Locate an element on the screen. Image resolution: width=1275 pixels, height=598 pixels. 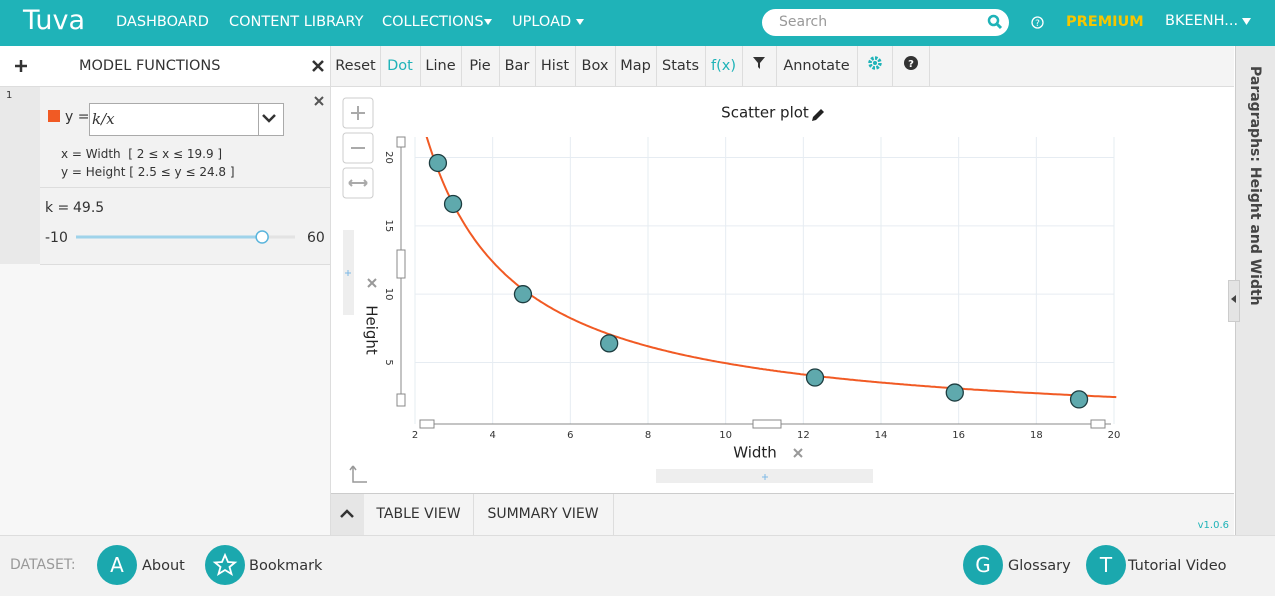
y-tick-label: 5 is located at coordinates (388, 362).